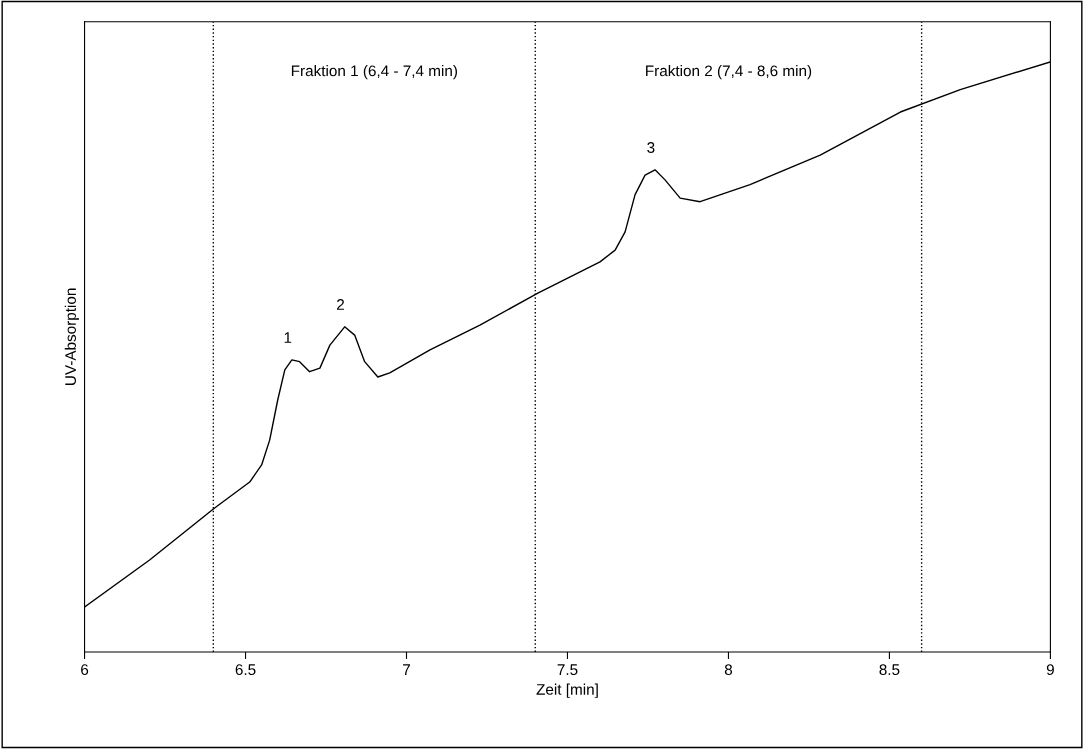 The image size is (1084, 749). What do you see at coordinates (374, 72) in the screenshot?
I see `annotation: Fraktion 1 (6,4 - 7,4 min)` at bounding box center [374, 72].